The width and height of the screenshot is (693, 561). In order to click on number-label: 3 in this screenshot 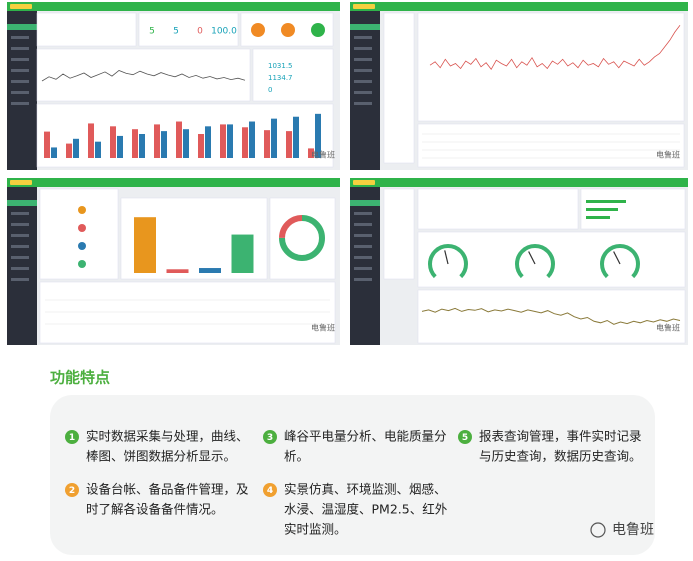, I will do `click(270, 438)`.